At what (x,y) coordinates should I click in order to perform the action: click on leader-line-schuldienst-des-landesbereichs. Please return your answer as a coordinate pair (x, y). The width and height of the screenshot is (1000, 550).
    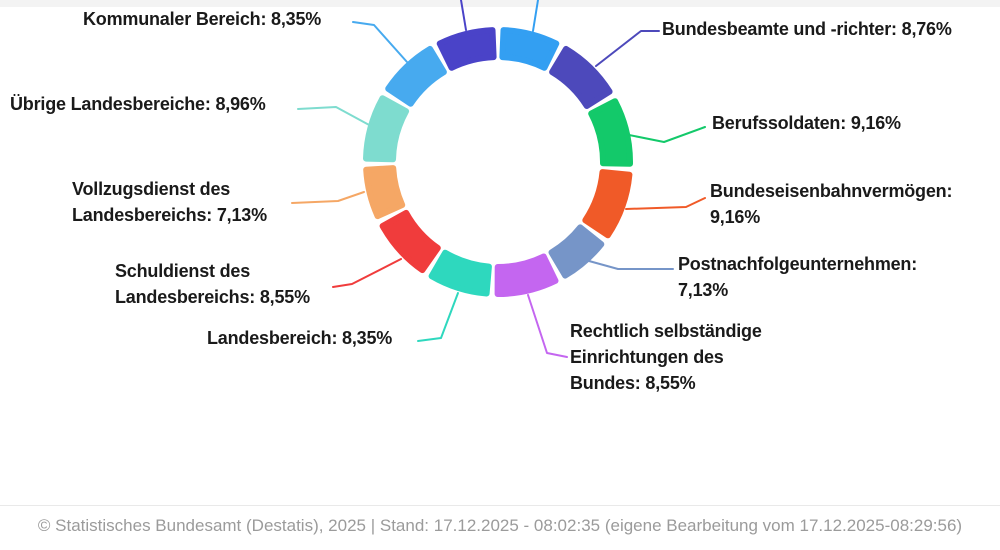
    Looking at the image, I should click on (367, 273).